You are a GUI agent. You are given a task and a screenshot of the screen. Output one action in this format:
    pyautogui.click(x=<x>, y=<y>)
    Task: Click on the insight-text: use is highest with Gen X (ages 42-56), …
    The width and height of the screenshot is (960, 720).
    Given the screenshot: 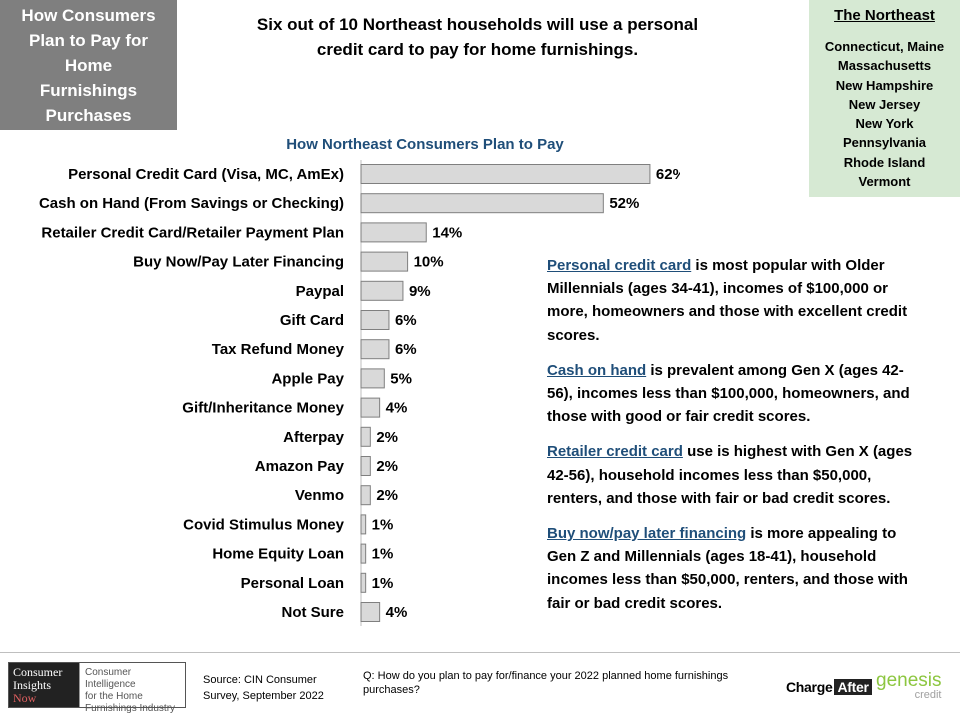 What is the action you would take?
    pyautogui.click(x=730, y=475)
    